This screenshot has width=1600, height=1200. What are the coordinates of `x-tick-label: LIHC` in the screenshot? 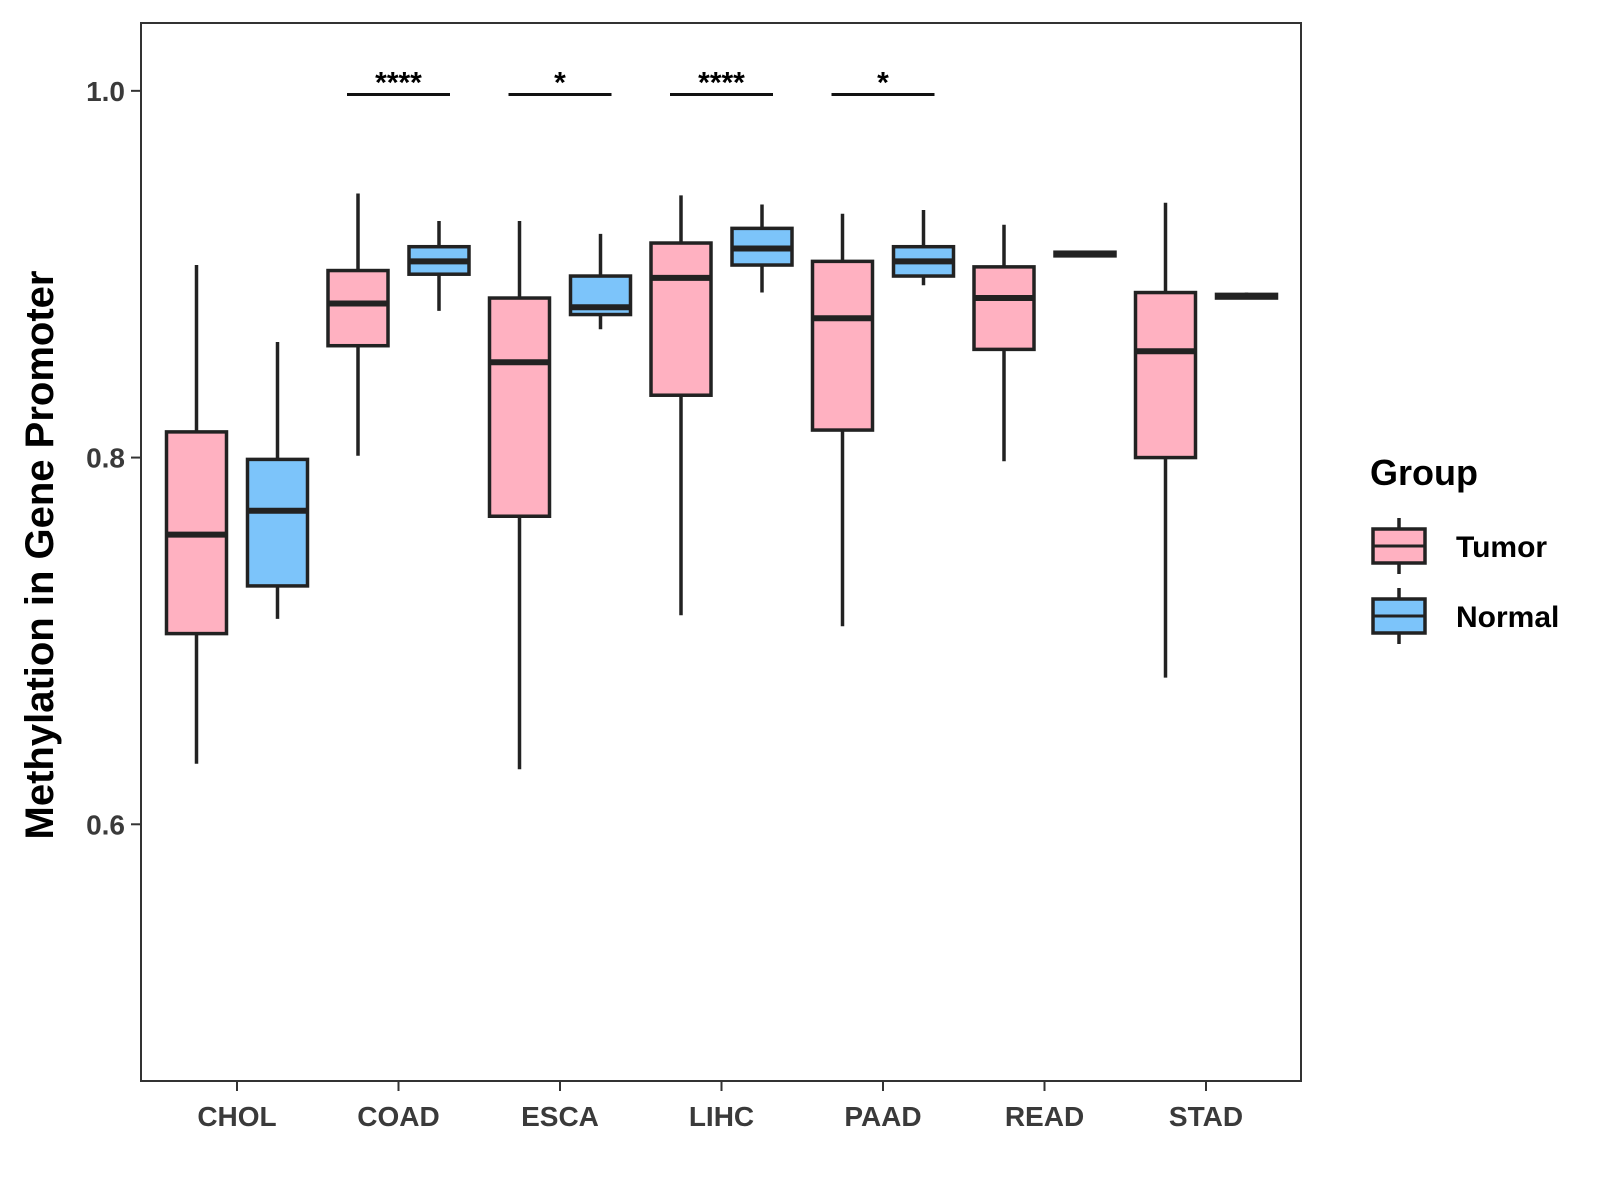 It's located at (721, 1116).